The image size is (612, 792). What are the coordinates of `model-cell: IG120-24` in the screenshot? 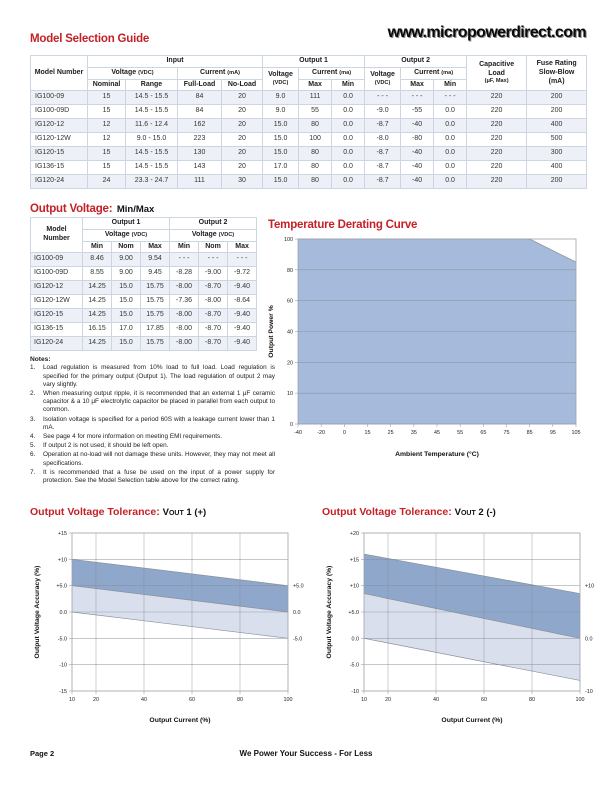 It's located at (56, 344).